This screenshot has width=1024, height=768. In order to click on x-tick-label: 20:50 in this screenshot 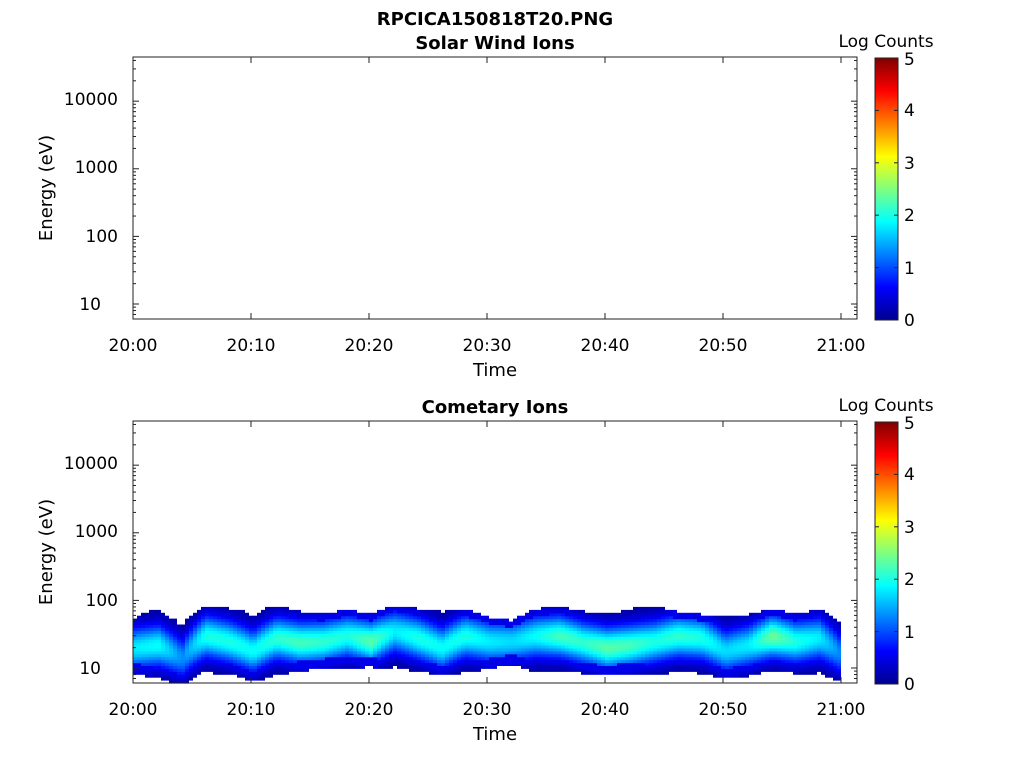, I will do `click(723, 346)`.